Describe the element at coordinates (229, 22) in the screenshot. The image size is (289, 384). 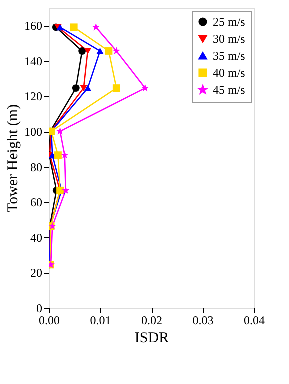
I see `legend-label: 25 m/s` at that location.